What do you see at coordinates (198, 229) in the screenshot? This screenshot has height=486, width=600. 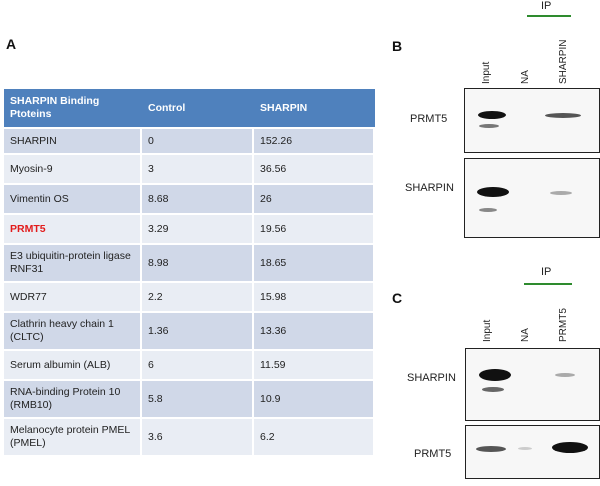 I see `cell-control: 3.29` at bounding box center [198, 229].